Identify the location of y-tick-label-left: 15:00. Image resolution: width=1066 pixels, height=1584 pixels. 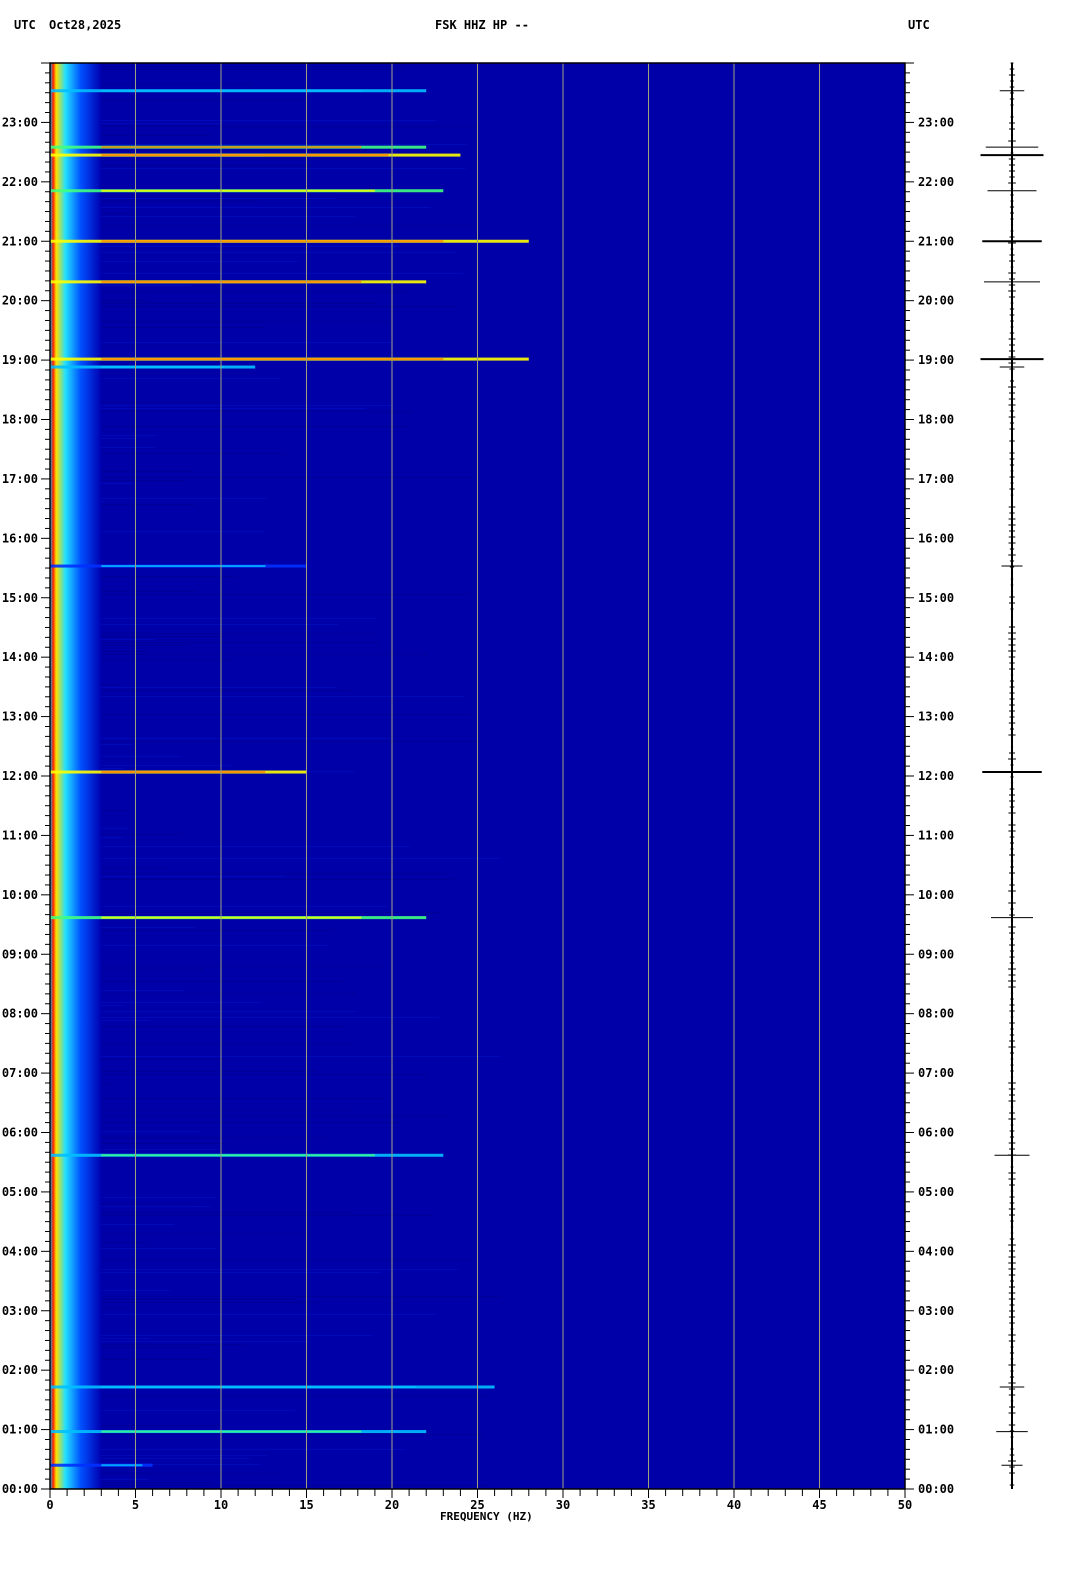
(20, 598).